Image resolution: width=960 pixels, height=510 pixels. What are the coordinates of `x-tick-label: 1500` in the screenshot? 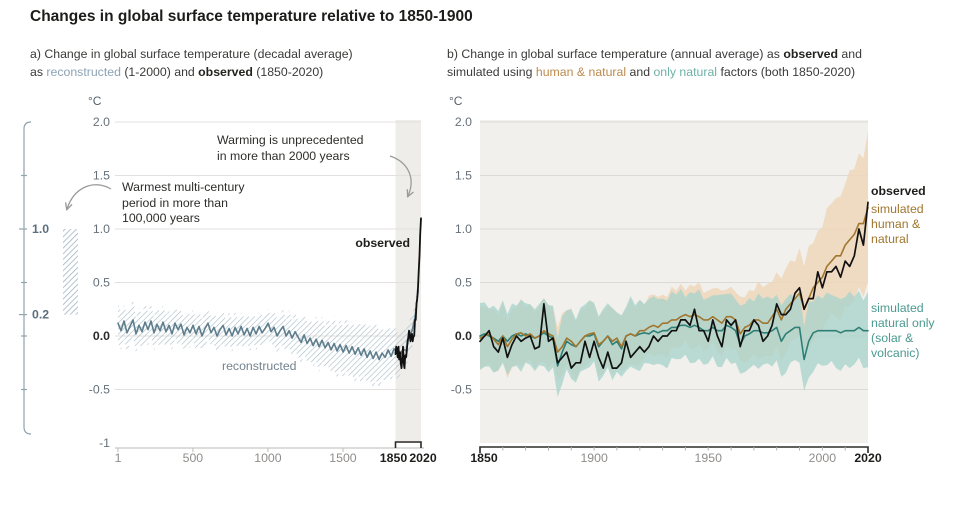 It's located at (343, 458).